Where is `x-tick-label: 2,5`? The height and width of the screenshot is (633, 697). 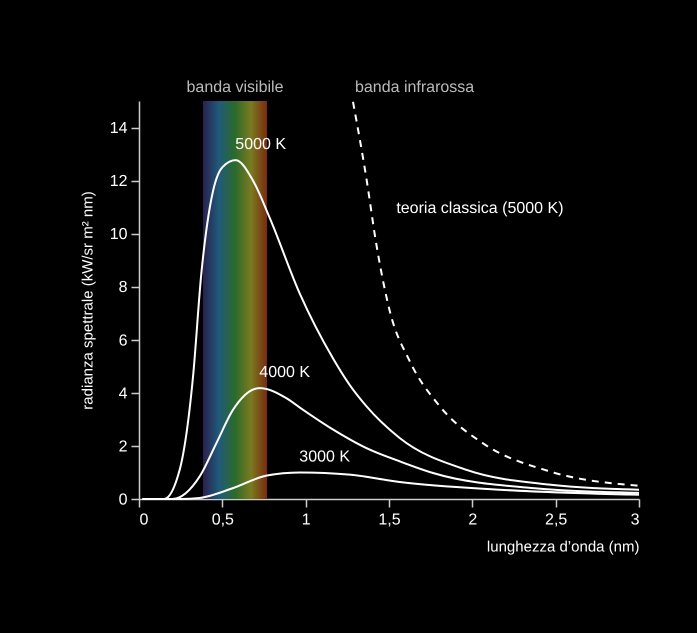 x-tick-label: 2,5 is located at coordinates (556, 520).